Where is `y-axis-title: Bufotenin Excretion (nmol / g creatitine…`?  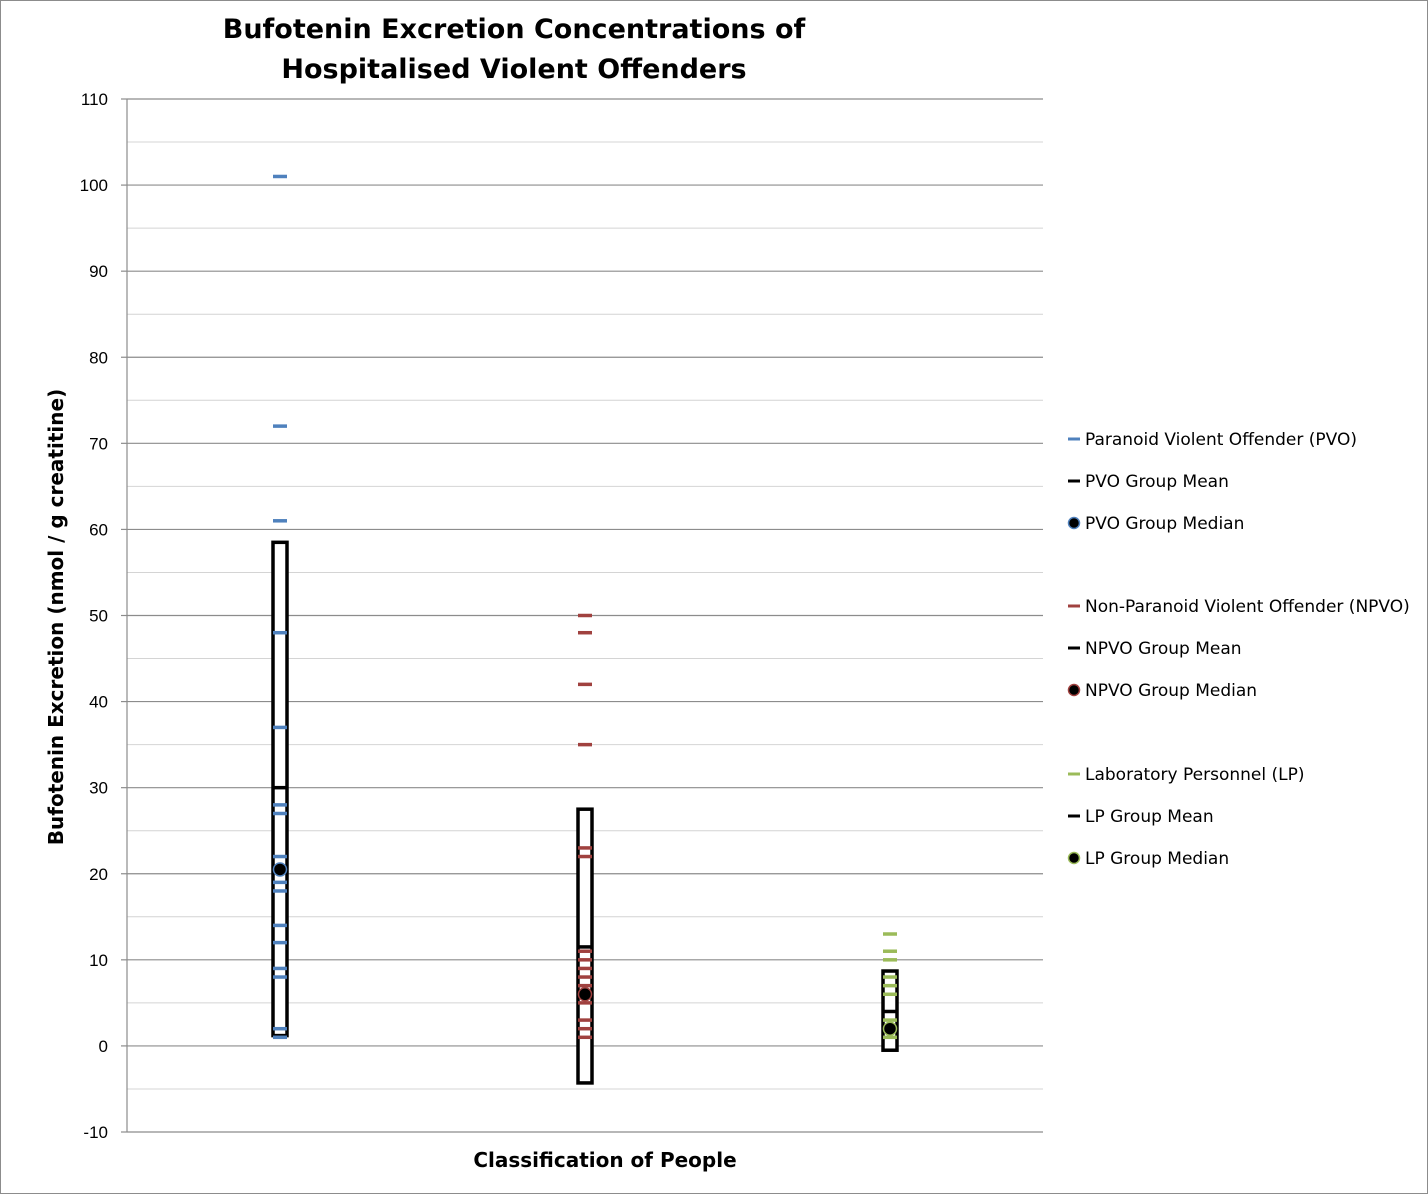 y-axis-title: Bufotenin Excretion (nmol / g creatitine… is located at coordinates (56, 617).